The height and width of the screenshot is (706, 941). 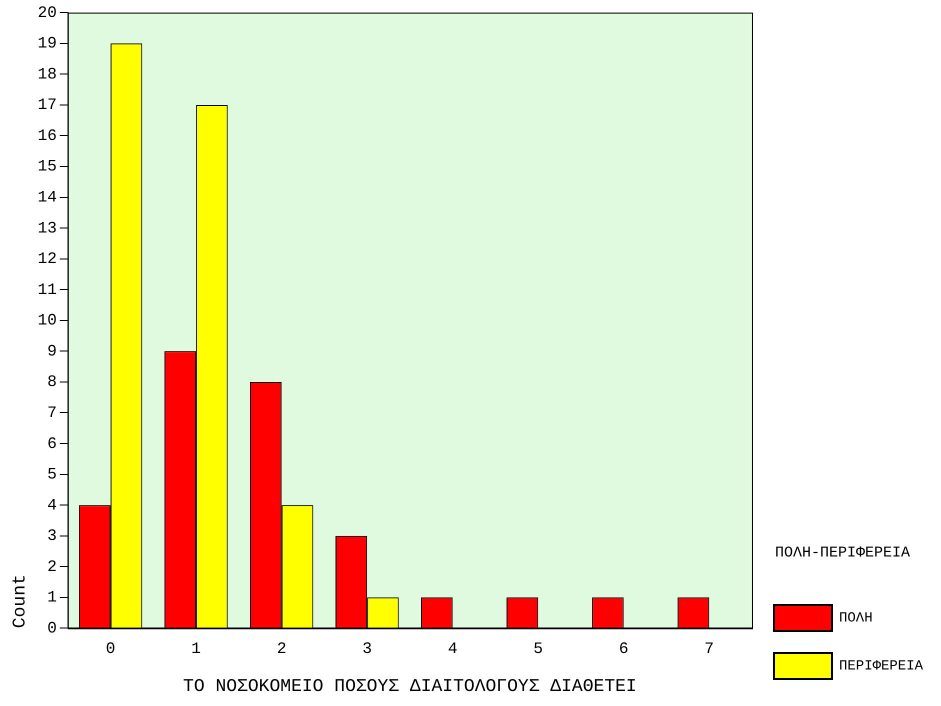 I want to click on y-tick-label: 18, so click(x=47, y=74).